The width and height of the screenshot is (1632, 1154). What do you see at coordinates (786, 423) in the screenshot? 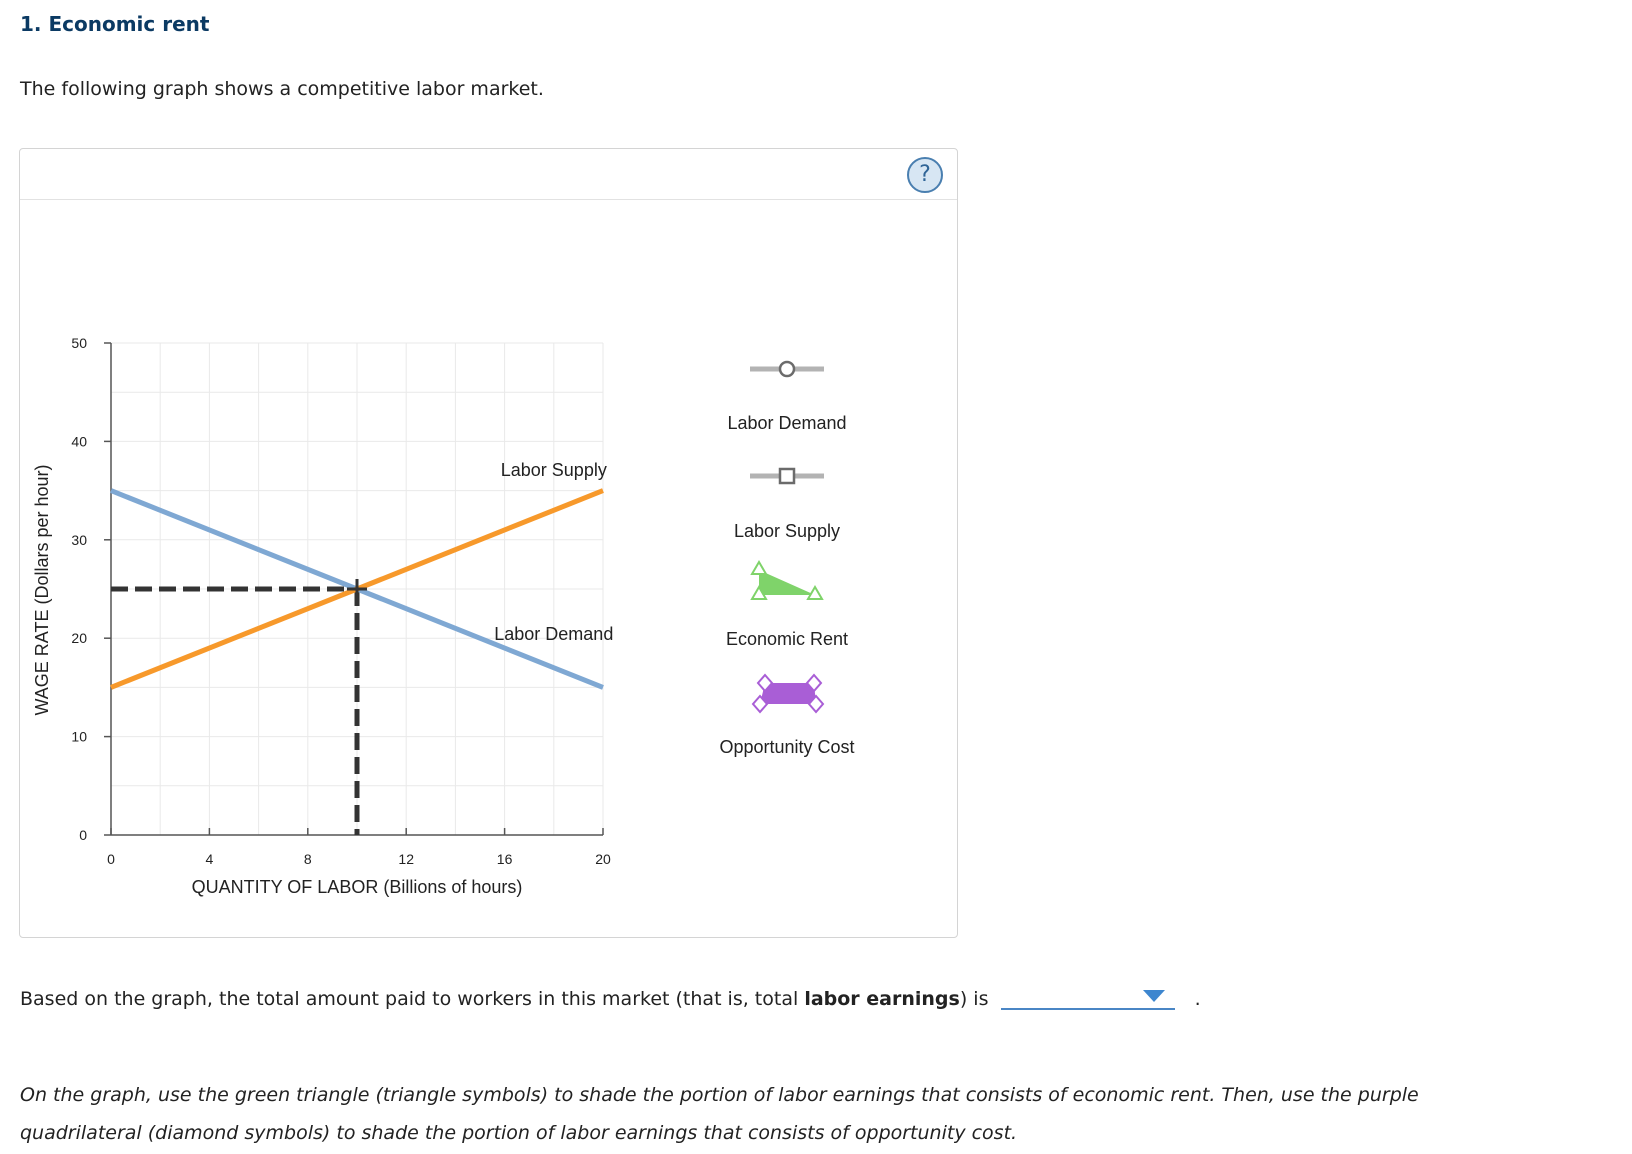
I see `legend-label: Labor Demand` at bounding box center [786, 423].